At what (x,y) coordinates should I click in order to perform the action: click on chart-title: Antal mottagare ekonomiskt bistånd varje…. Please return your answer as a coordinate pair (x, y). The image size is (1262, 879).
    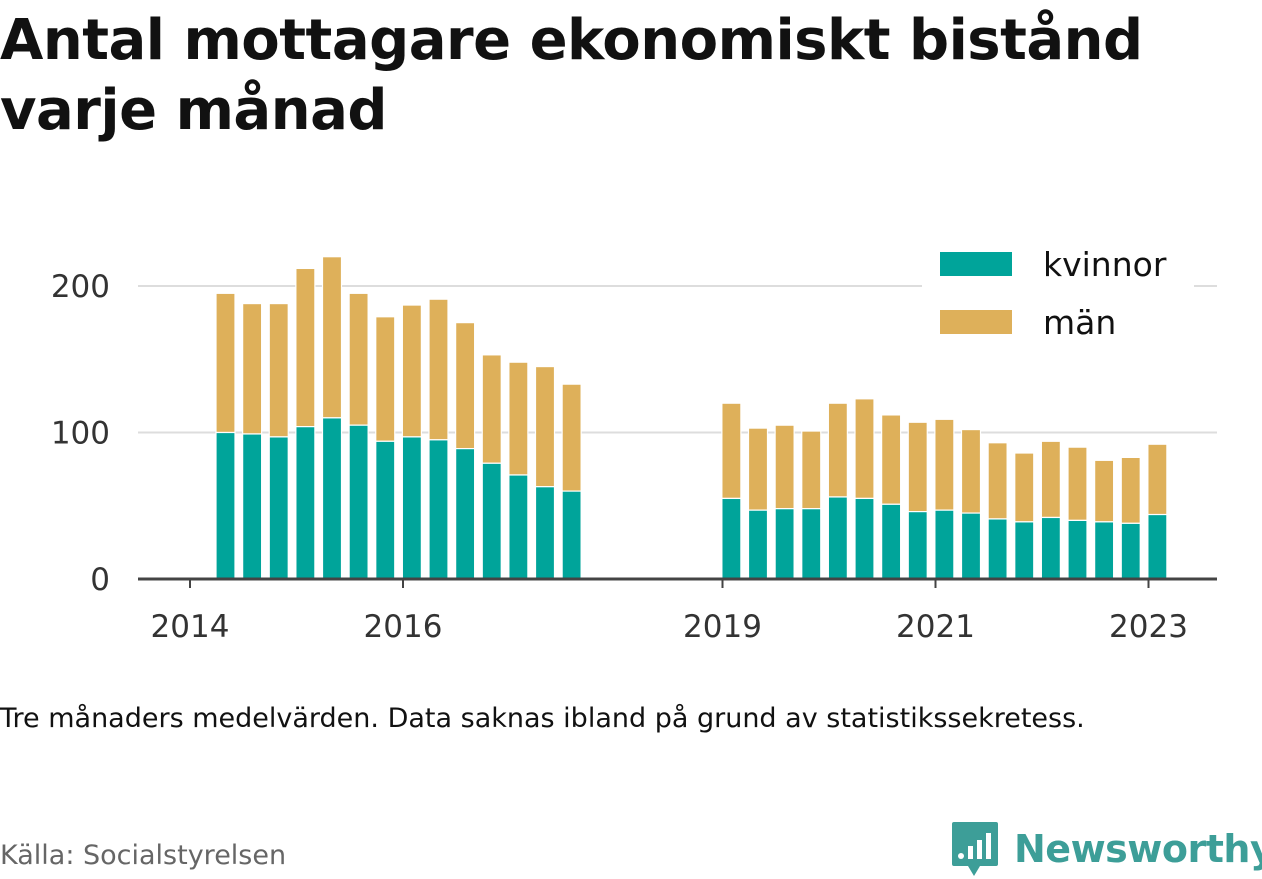
    Looking at the image, I should click on (571, 75).